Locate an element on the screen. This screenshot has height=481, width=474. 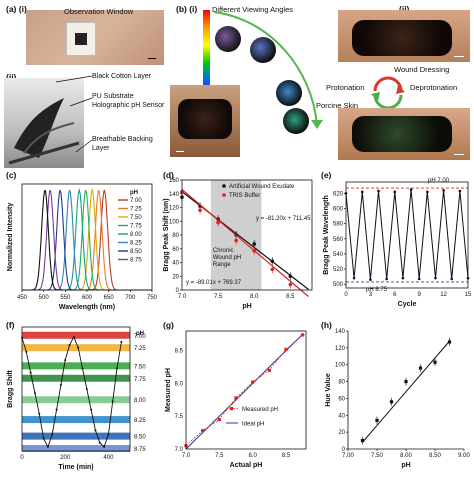
legend-label: Artificial Wound Exudate is located at coordinates (262, 187).